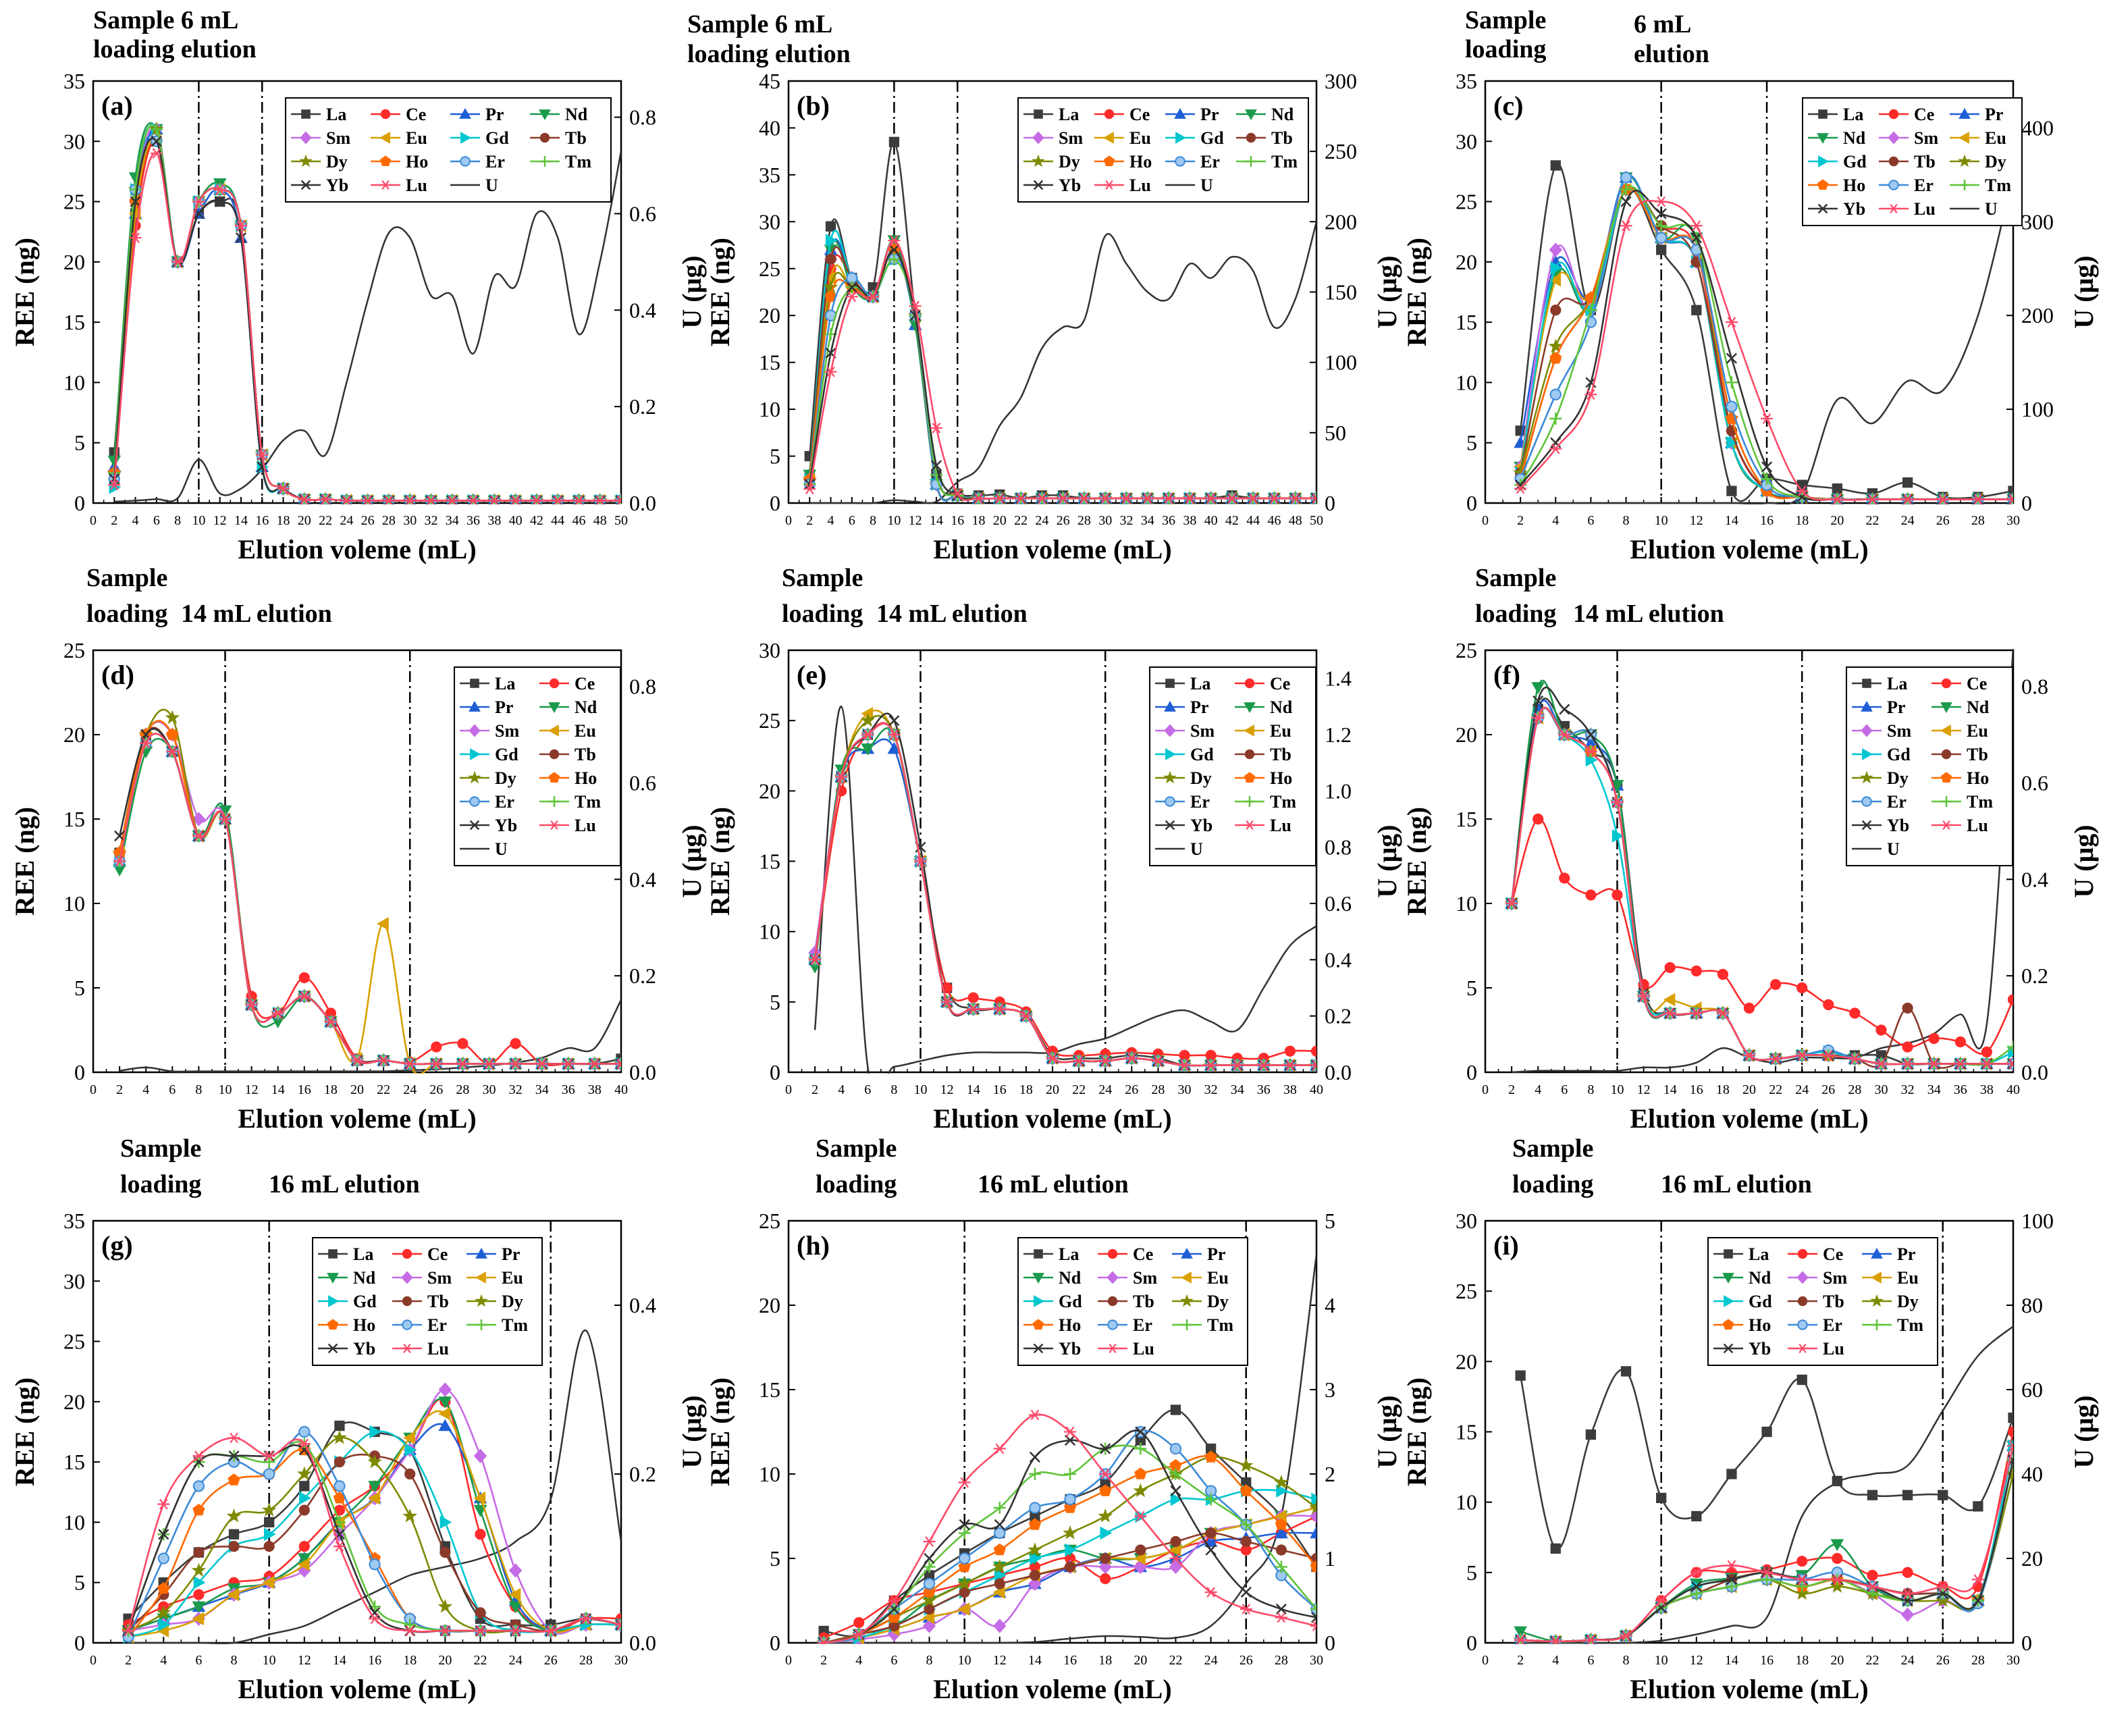 The image size is (2105, 1736). I want to click on y-tick-label: 5, so click(775, 456).